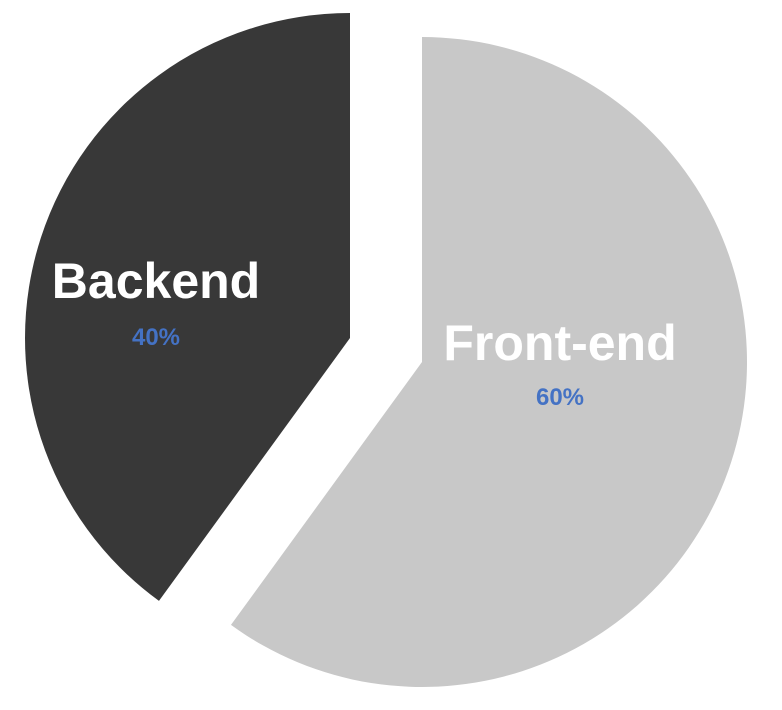 The width and height of the screenshot is (782, 710). What do you see at coordinates (156, 281) in the screenshot?
I see `slice-label-backend: Backend` at bounding box center [156, 281].